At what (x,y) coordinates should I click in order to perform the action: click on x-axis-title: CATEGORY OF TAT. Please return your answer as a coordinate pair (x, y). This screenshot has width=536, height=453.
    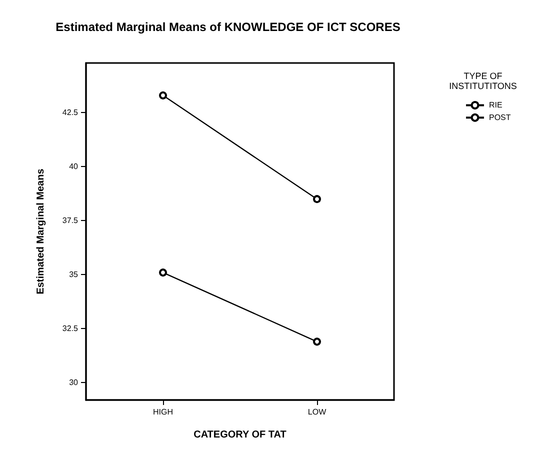
    Looking at the image, I should click on (240, 435).